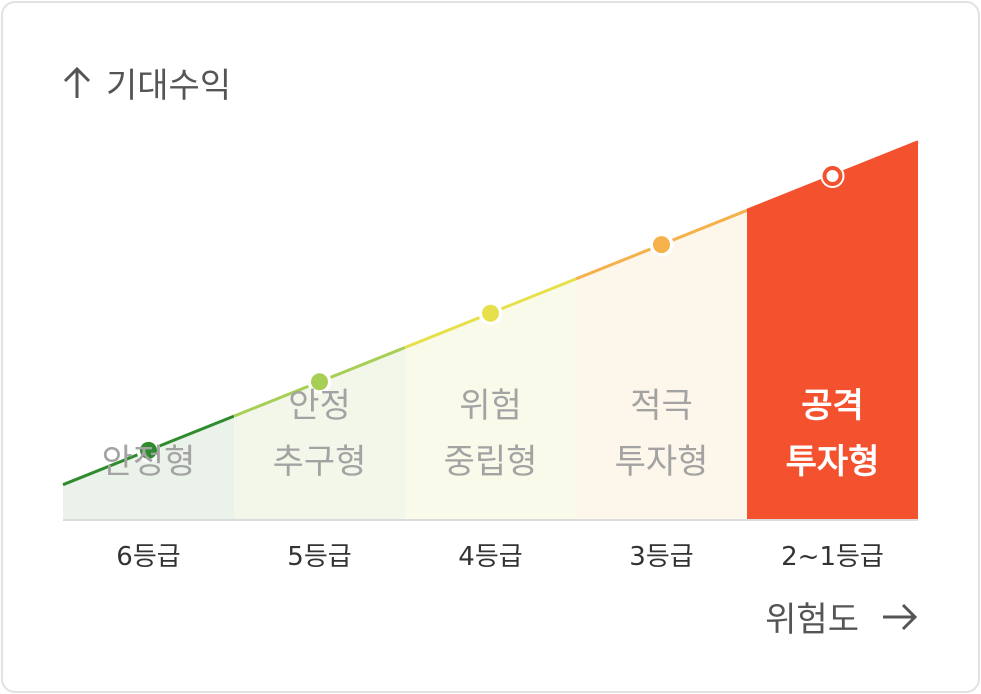 The height and width of the screenshot is (694, 981). What do you see at coordinates (148, 557) in the screenshot?
I see `grade-tick-label: 6등급` at bounding box center [148, 557].